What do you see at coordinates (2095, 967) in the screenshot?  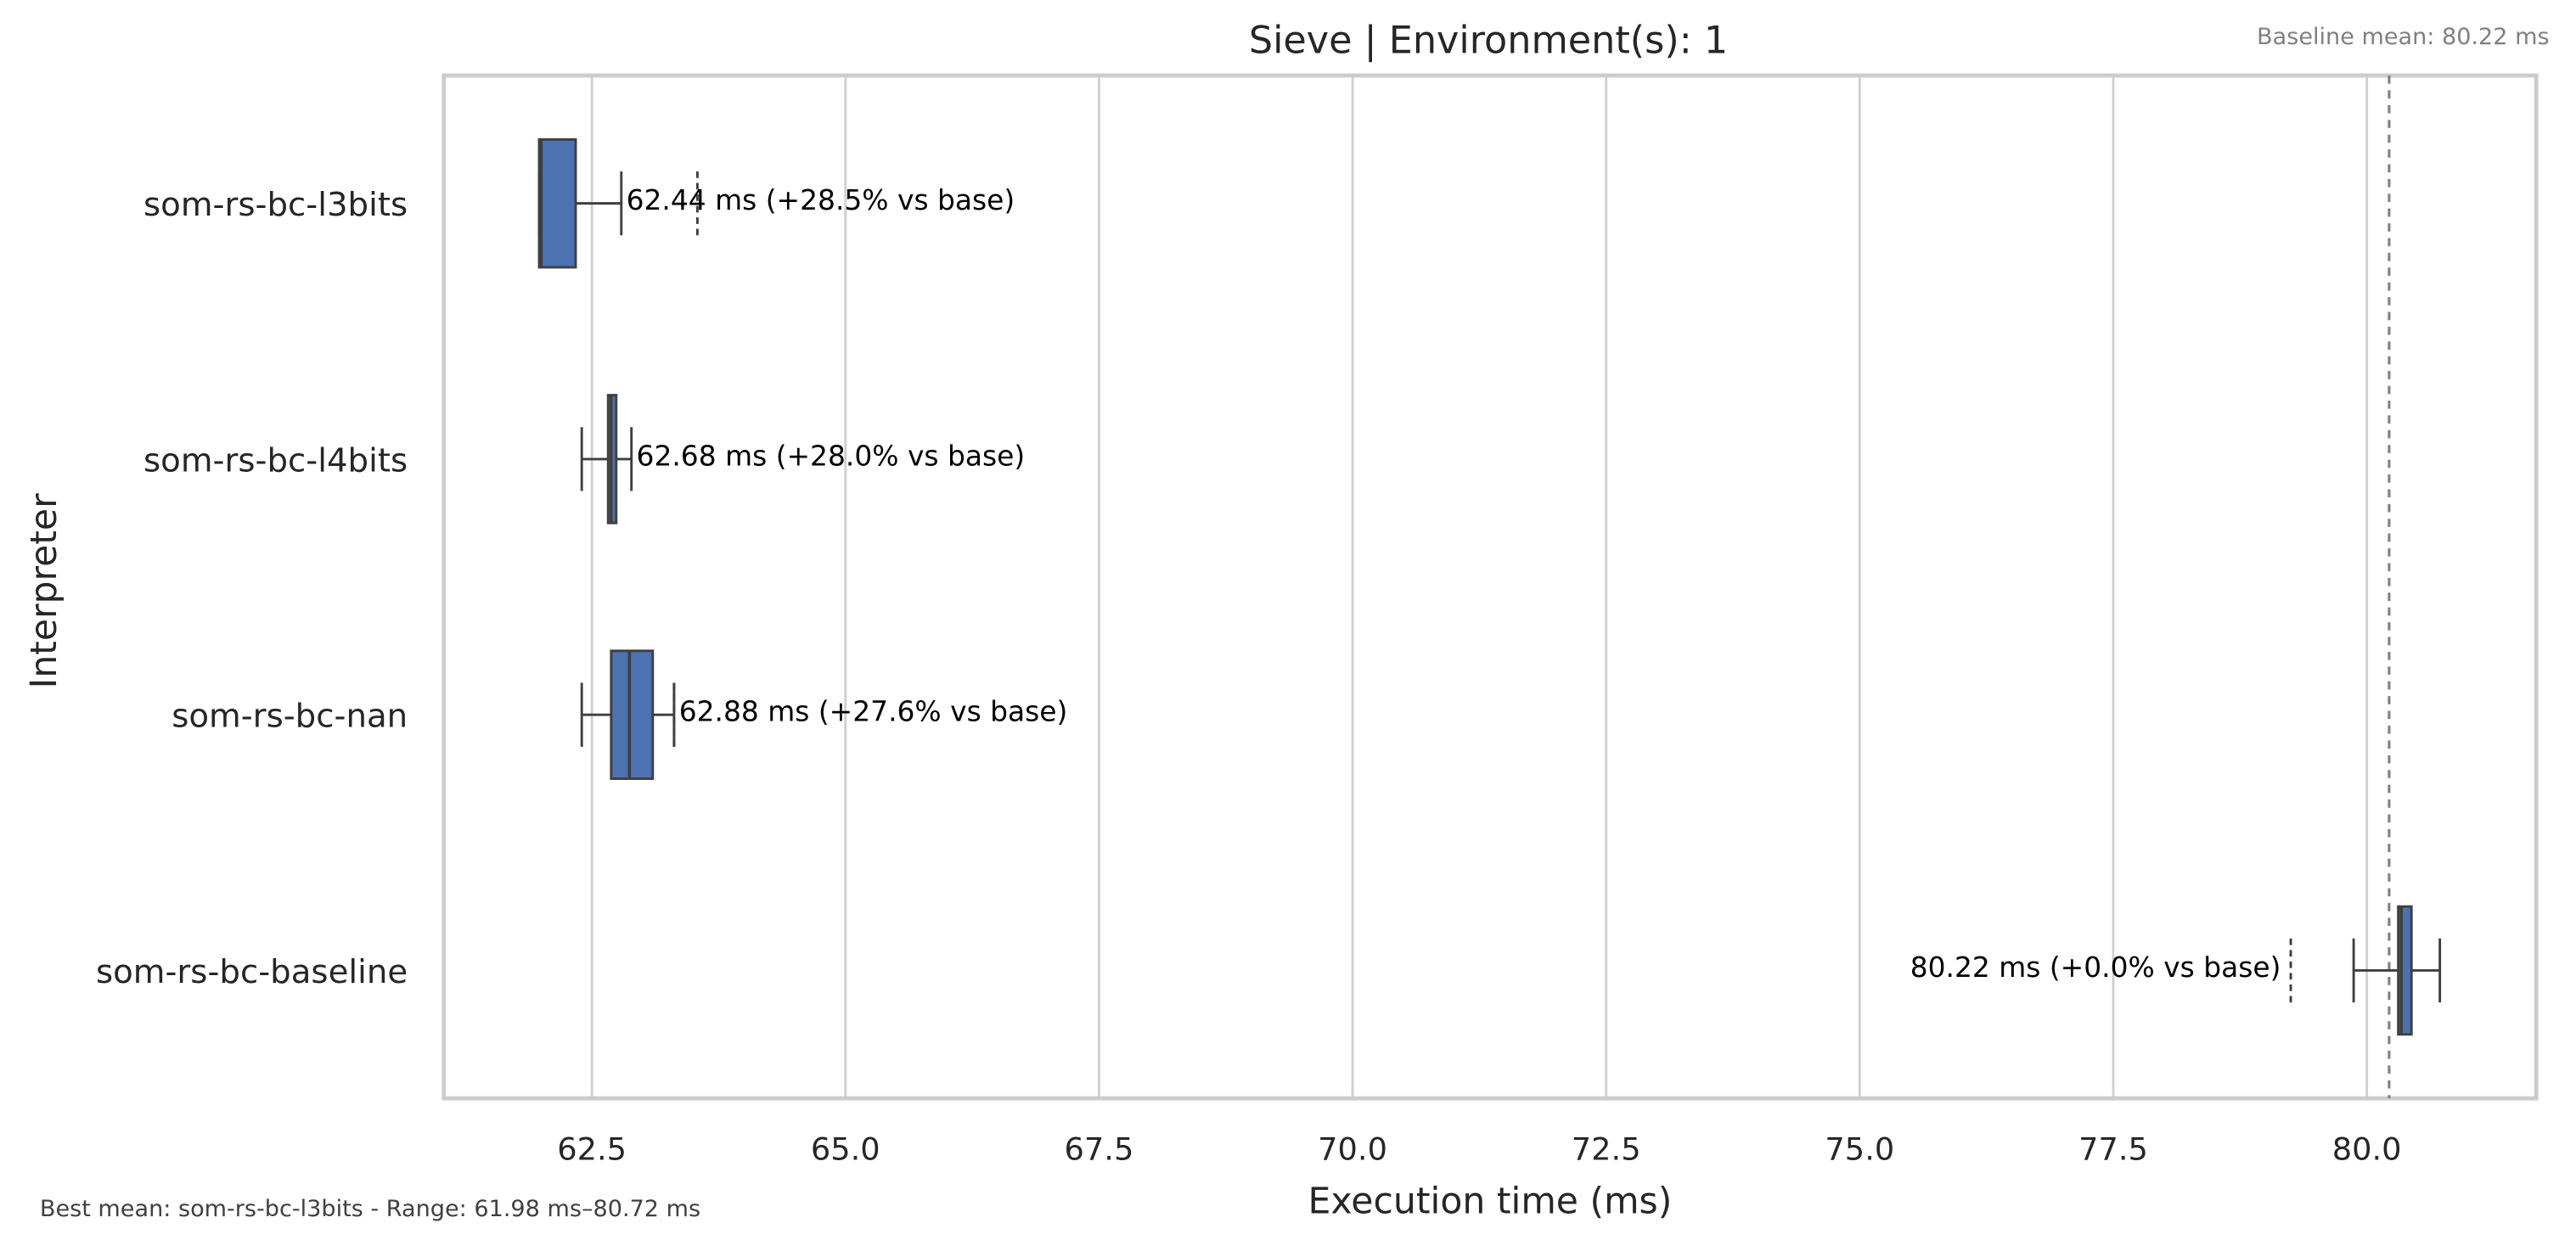 I see `value-label: 80.22 ms (+0.0% vs base)` at bounding box center [2095, 967].